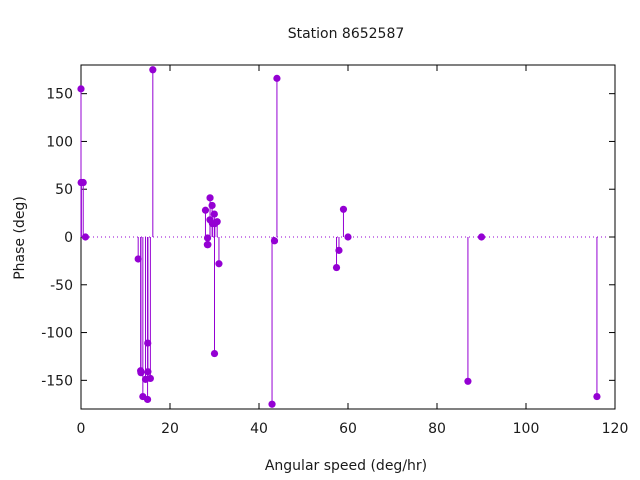 The height and width of the screenshot is (480, 640). I want to click on y-tick-label: 150, so click(59, 95).